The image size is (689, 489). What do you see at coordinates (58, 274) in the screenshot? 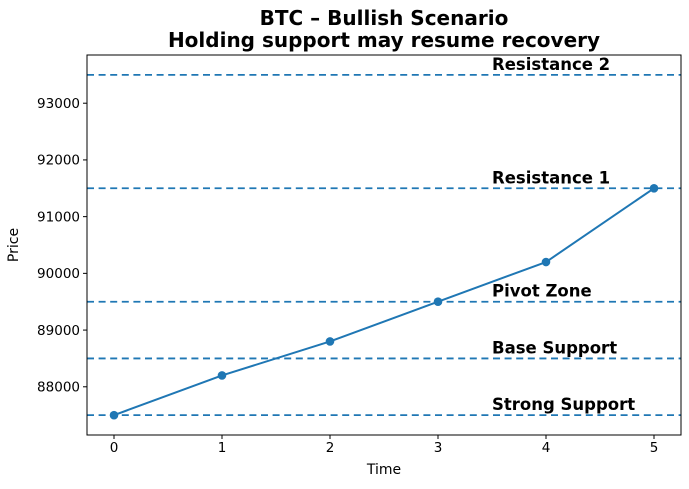
I see `y-tick-label: 90000` at bounding box center [58, 274].